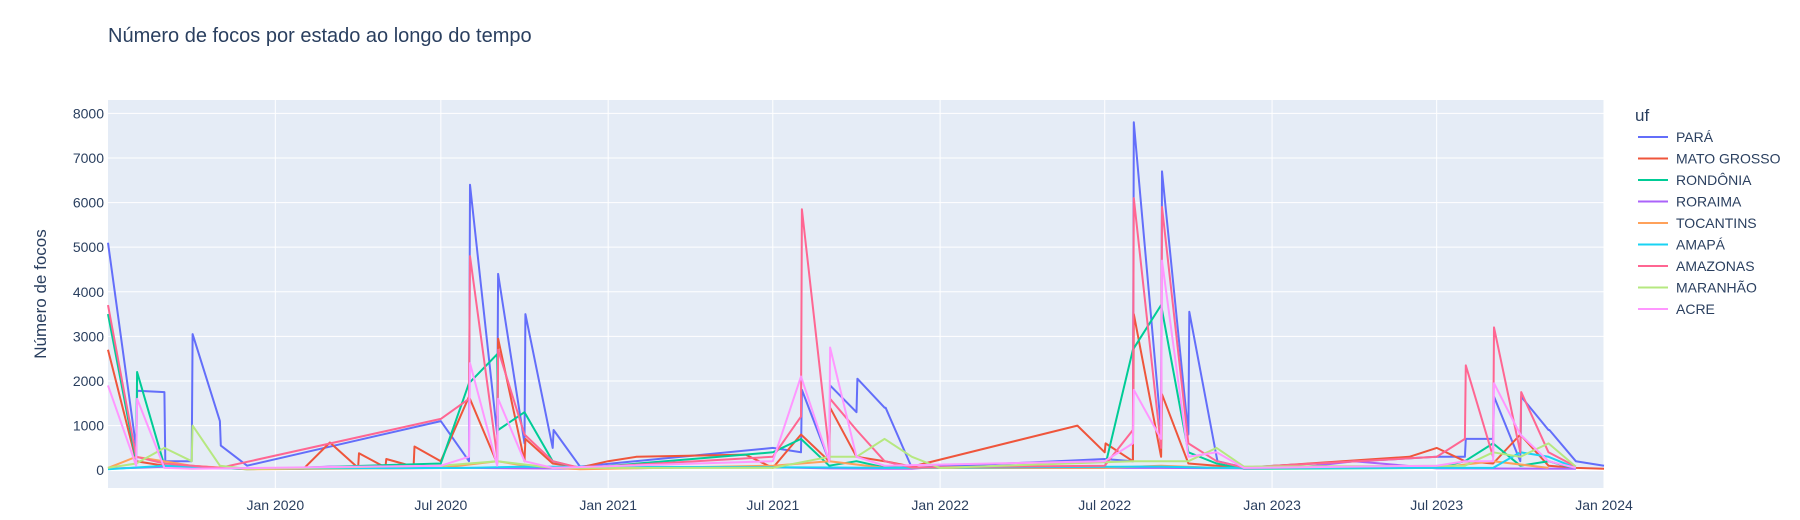 Image resolution: width=1800 pixels, height=520 pixels. What do you see at coordinates (772, 505) in the screenshot?
I see `x-tick-label: Jul 2021` at bounding box center [772, 505].